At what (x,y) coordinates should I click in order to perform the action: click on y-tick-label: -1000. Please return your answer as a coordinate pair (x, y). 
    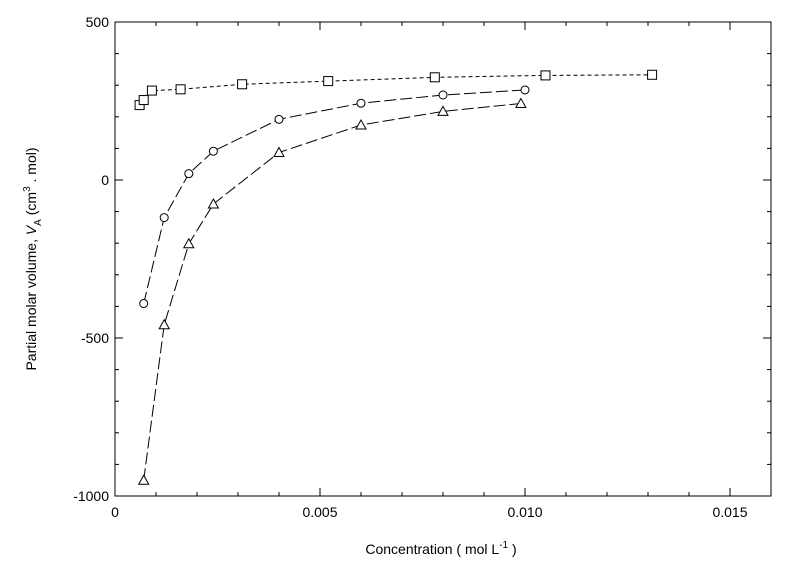
    Looking at the image, I should click on (91, 496).